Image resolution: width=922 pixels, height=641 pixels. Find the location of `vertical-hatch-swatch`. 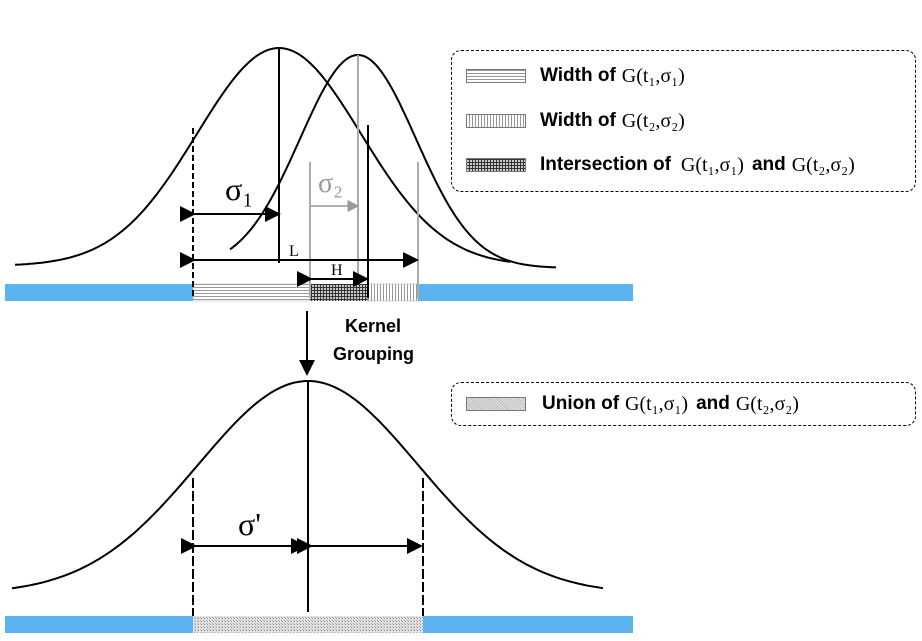

vertical-hatch-swatch is located at coordinates (496, 121).